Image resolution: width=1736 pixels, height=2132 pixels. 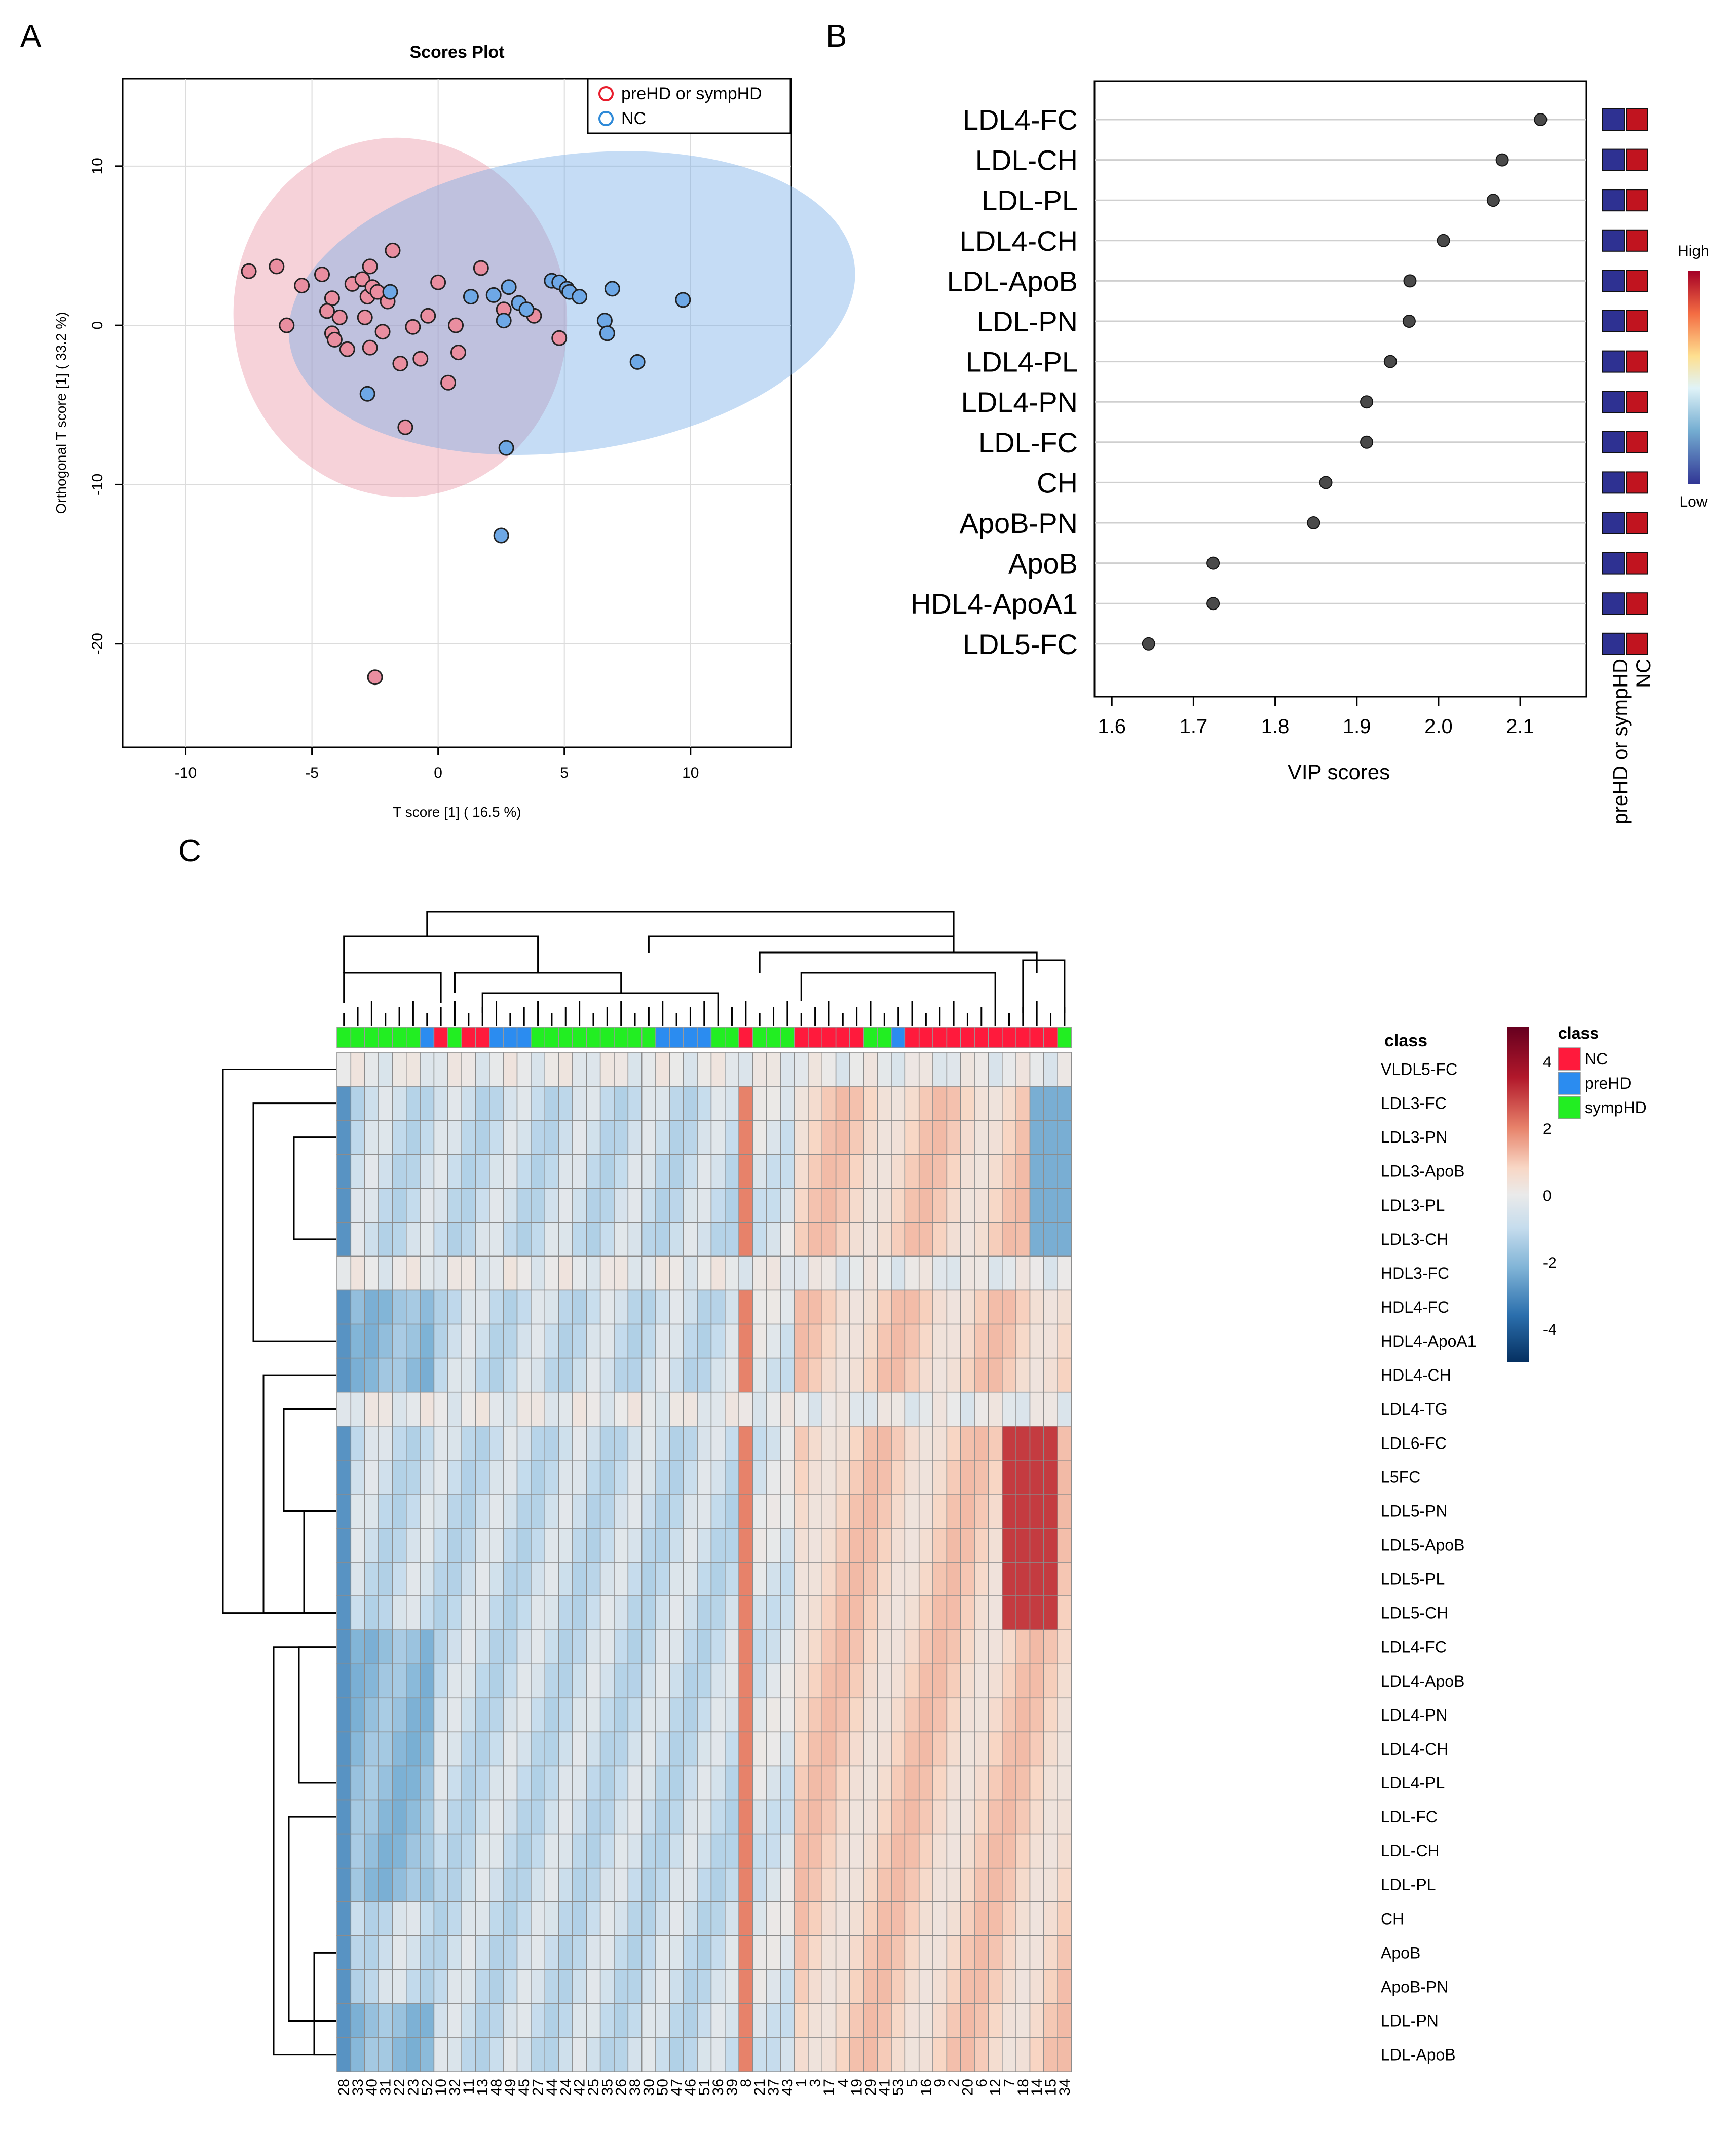 I want to click on class-bar-cell, so click(x=399, y=1037).